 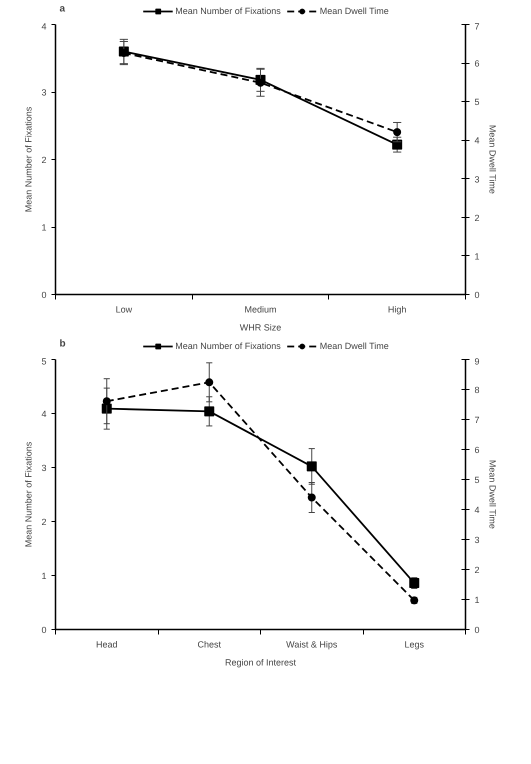 I want to click on x-tick-label: Medium, so click(x=260, y=309).